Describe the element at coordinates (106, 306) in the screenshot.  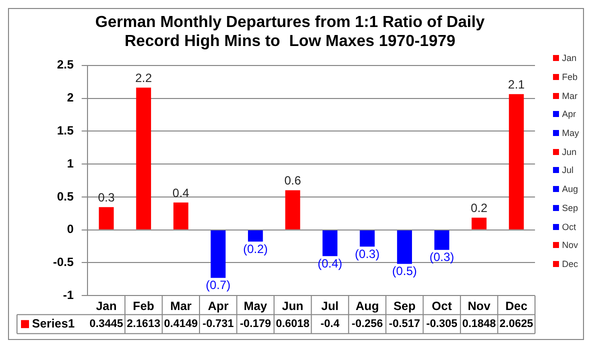
I see `x-tick-label: Jan` at that location.